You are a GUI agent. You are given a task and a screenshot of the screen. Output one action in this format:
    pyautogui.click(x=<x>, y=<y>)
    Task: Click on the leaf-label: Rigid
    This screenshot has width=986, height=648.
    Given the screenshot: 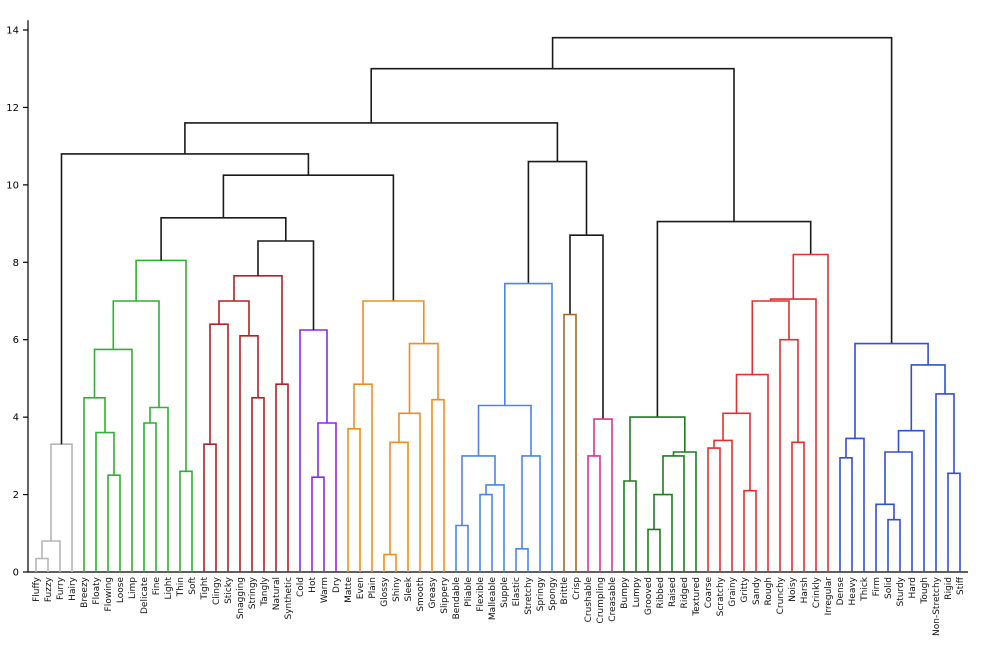 What is the action you would take?
    pyautogui.click(x=949, y=588)
    